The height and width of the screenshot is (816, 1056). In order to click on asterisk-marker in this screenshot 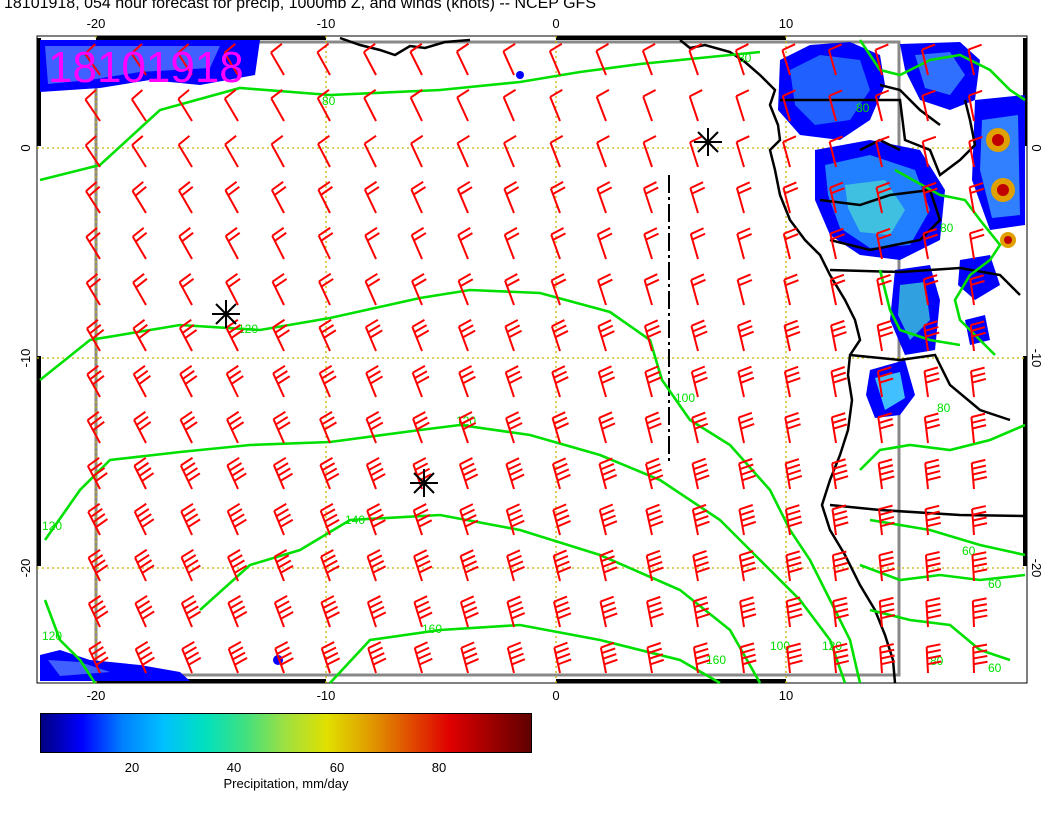, I will do `click(424, 483)`.